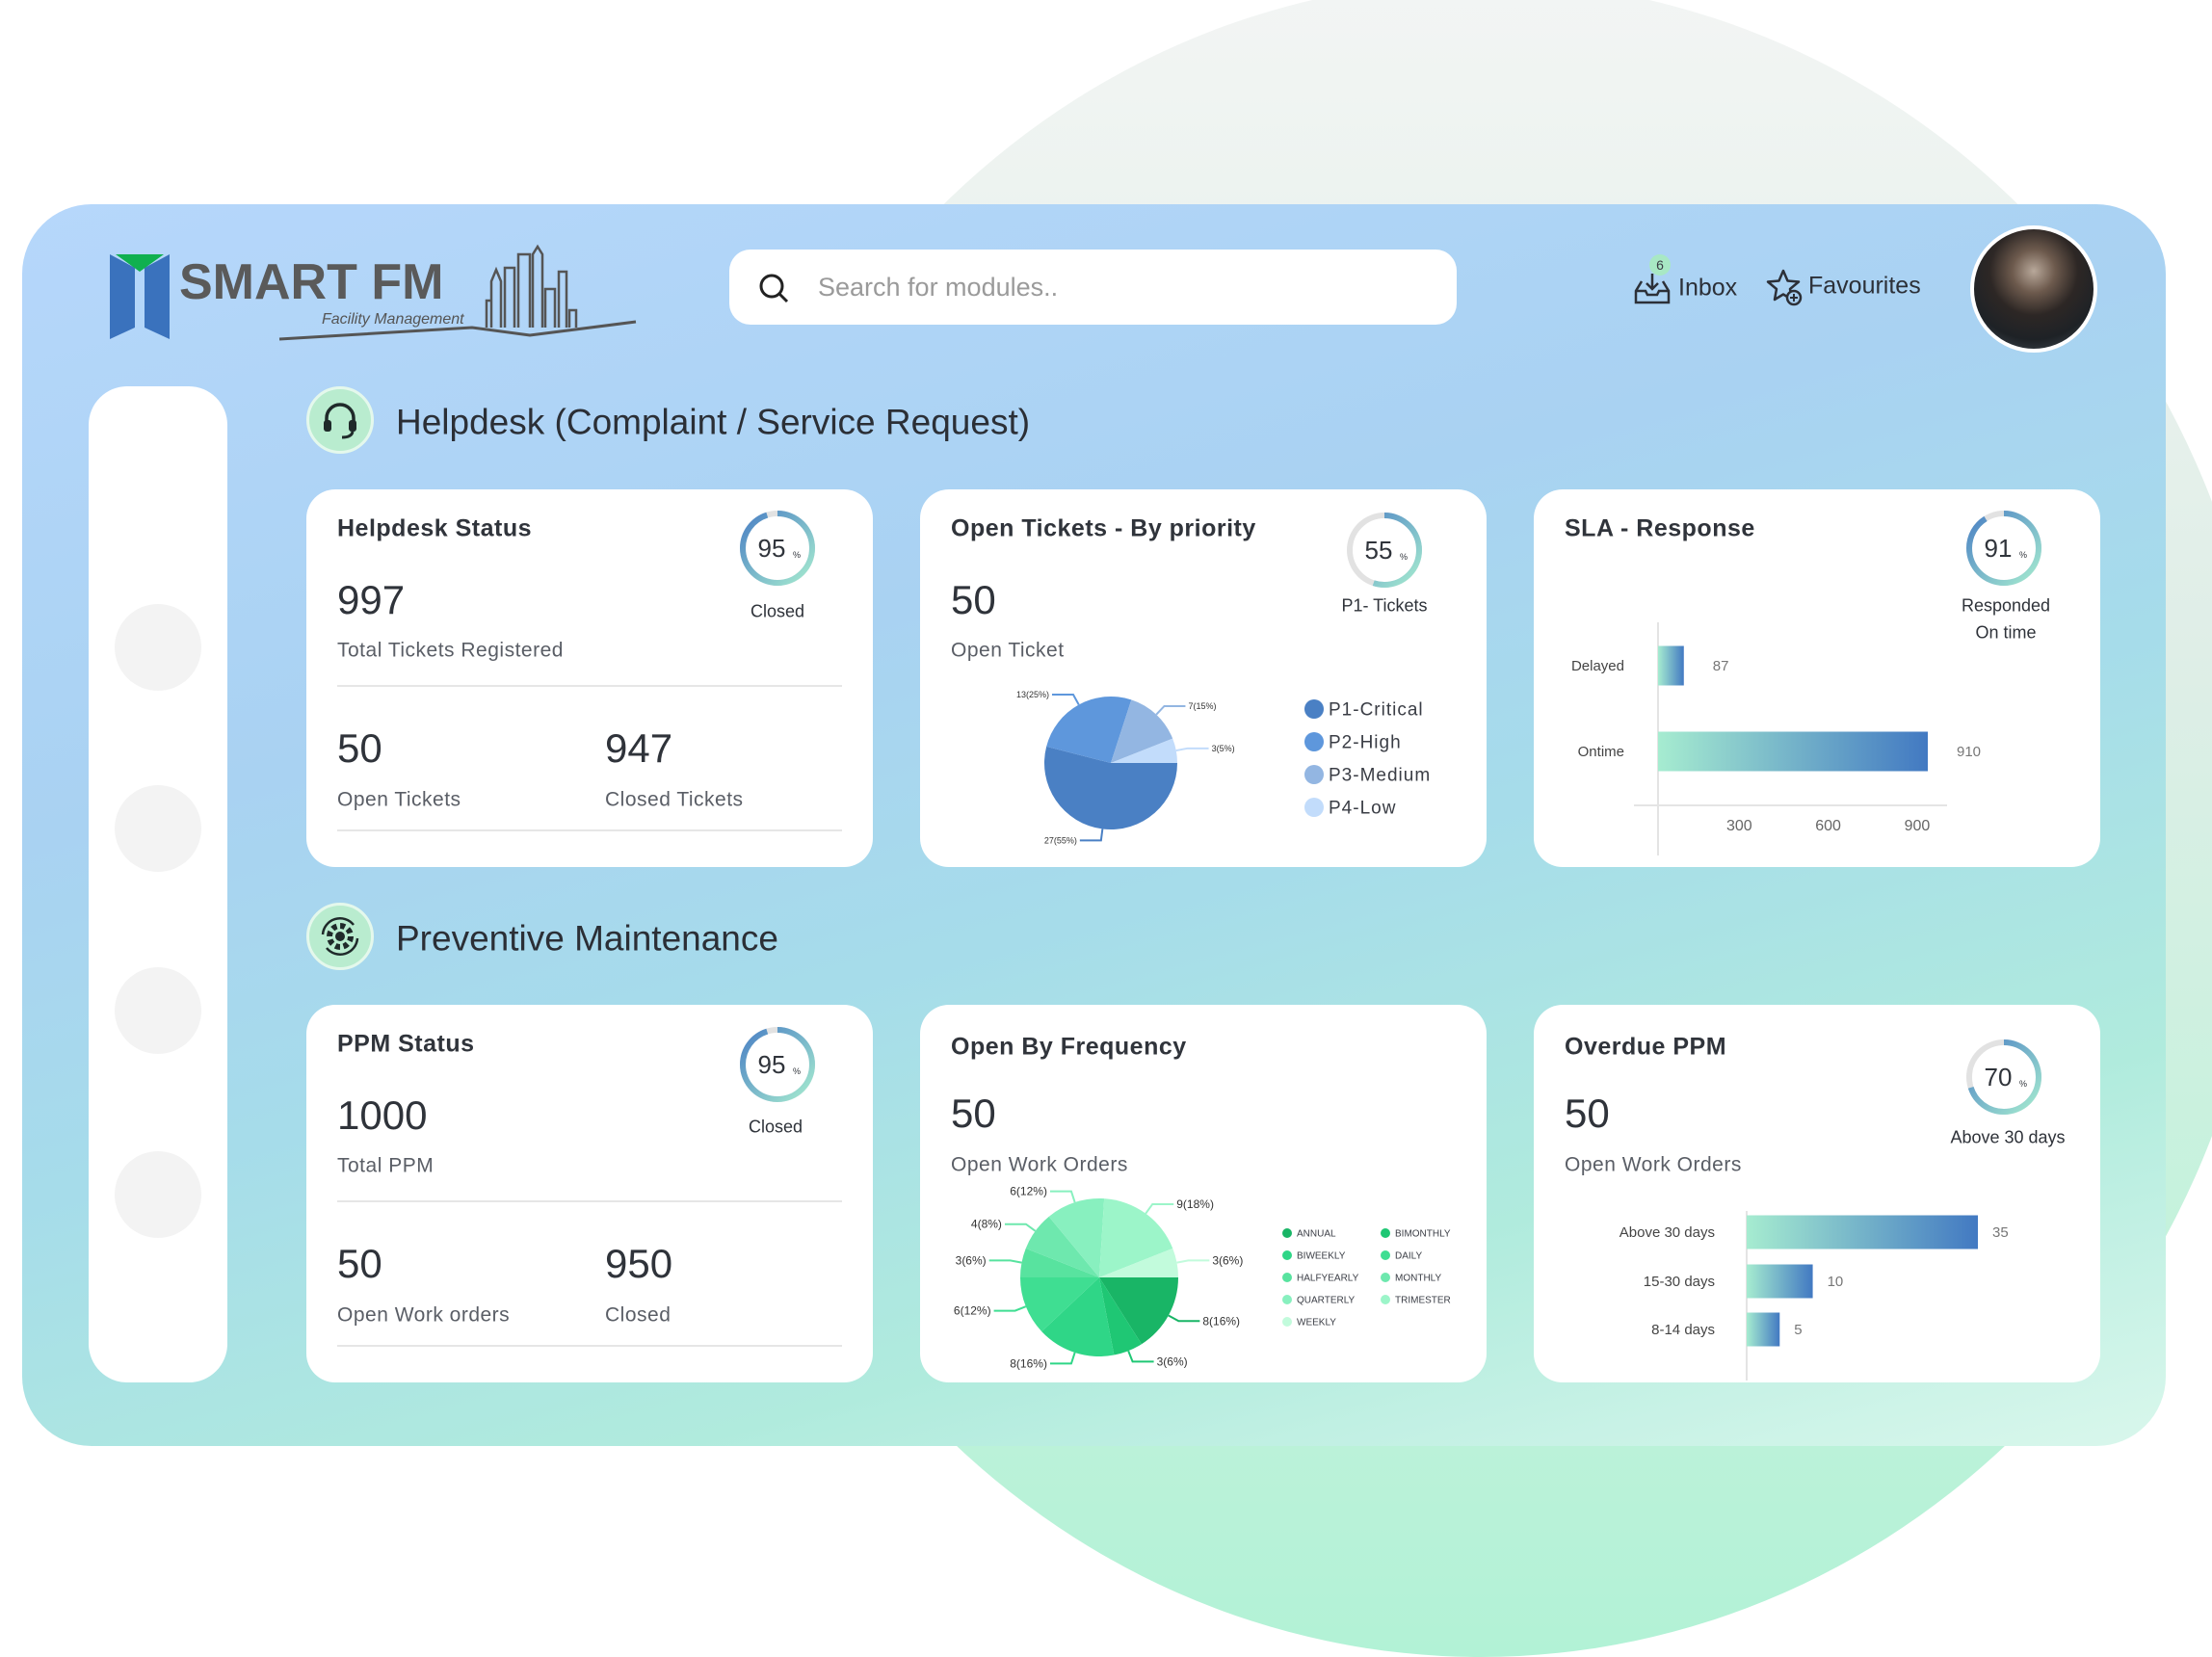  What do you see at coordinates (1646, 1047) in the screenshot?
I see `card-title: Overdue PPM` at bounding box center [1646, 1047].